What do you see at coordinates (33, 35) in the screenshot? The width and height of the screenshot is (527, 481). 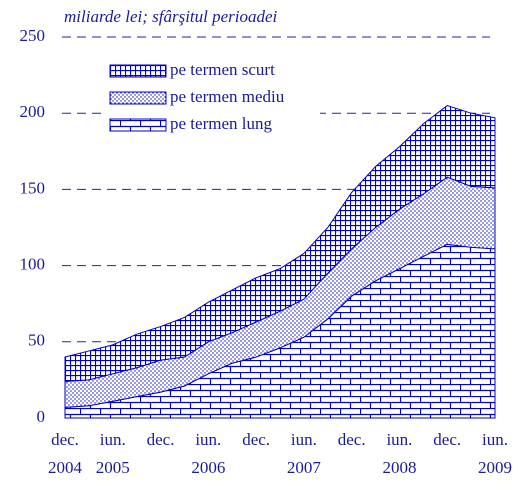 I see `y-tick-label: 250` at bounding box center [33, 35].